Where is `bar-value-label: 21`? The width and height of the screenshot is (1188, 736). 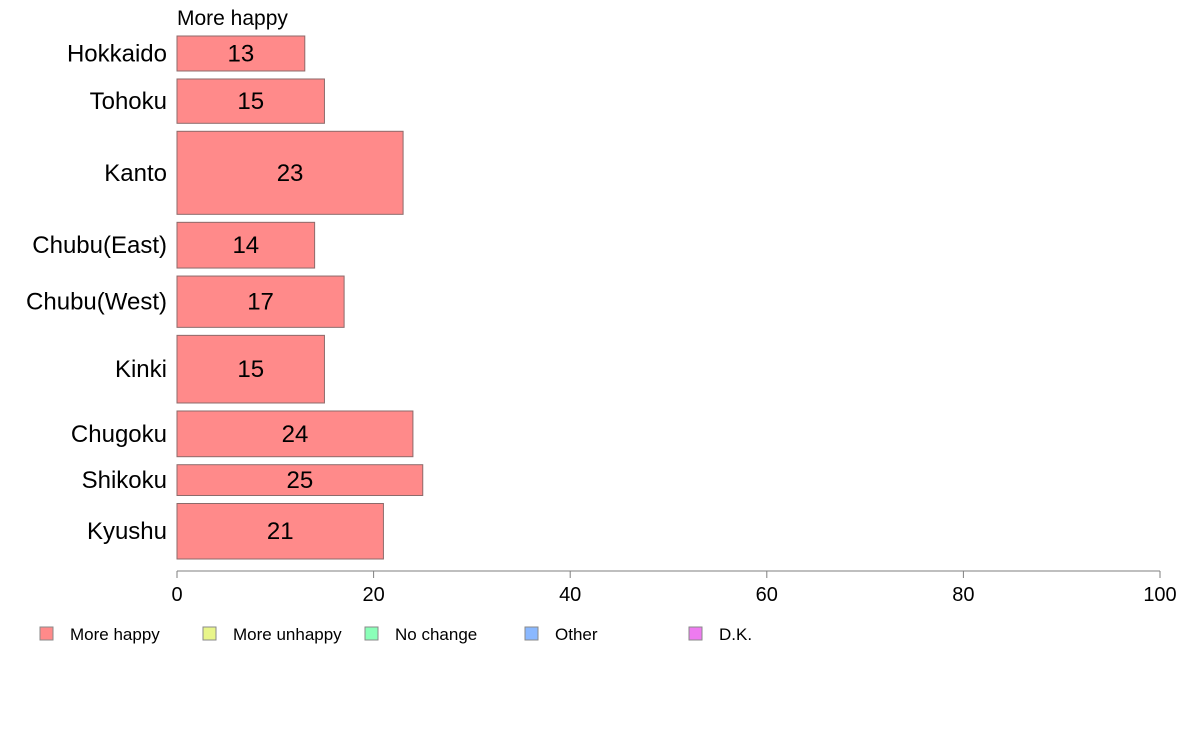
bar-value-label: 21 is located at coordinates (280, 531).